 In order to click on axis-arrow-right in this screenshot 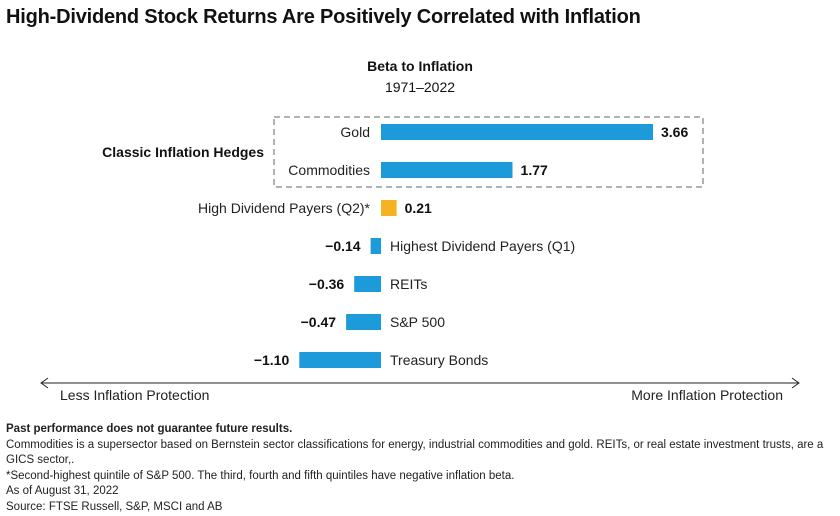, I will do `click(795, 383)`.